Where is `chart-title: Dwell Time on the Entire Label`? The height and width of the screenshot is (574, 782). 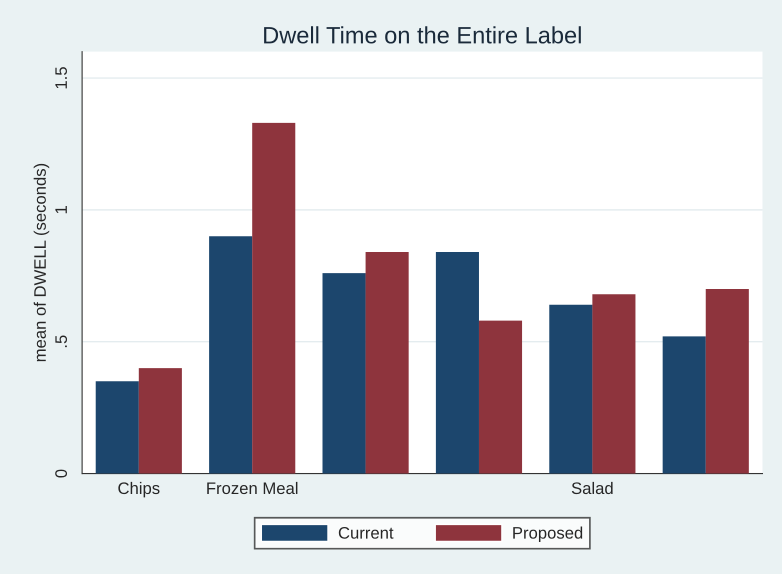
chart-title: Dwell Time on the Entire Label is located at coordinates (422, 35).